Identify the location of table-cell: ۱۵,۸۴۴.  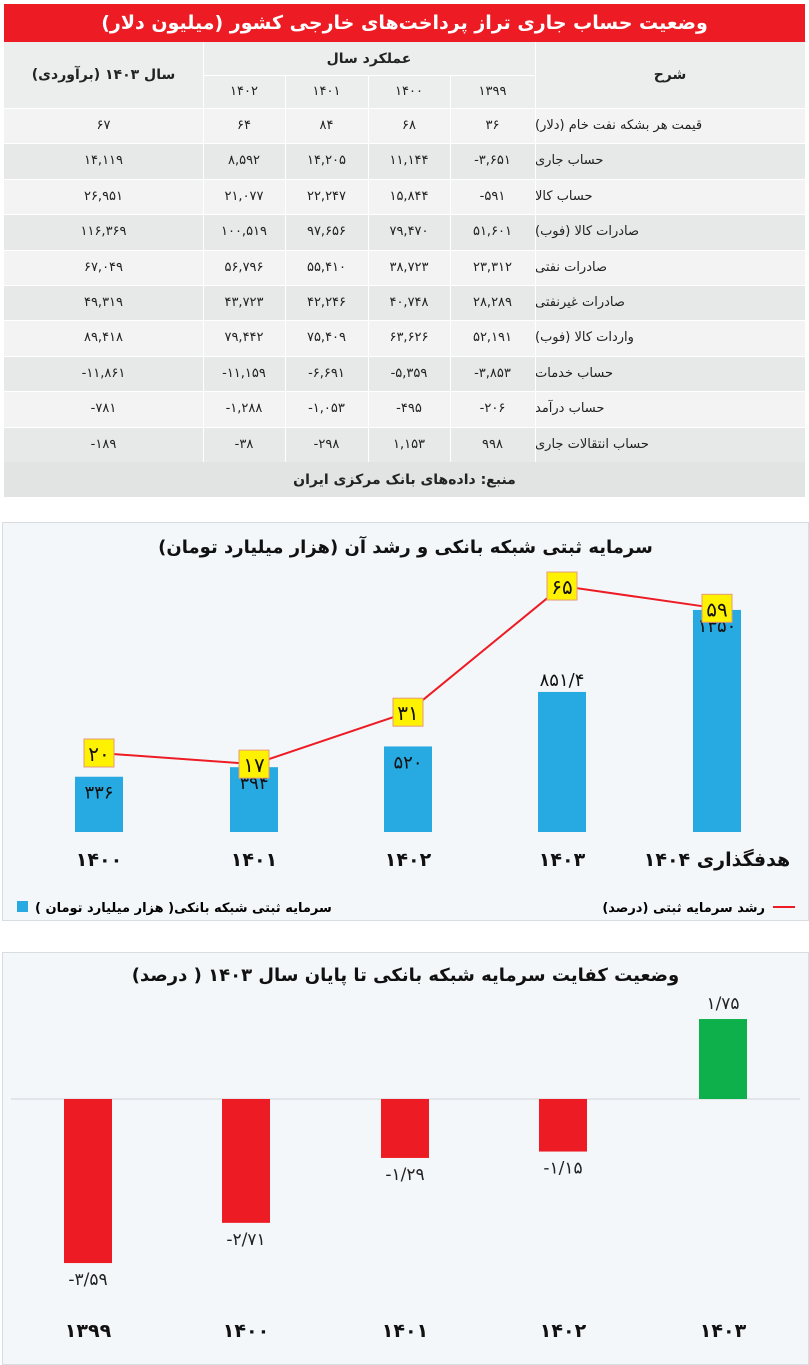
(409, 196).